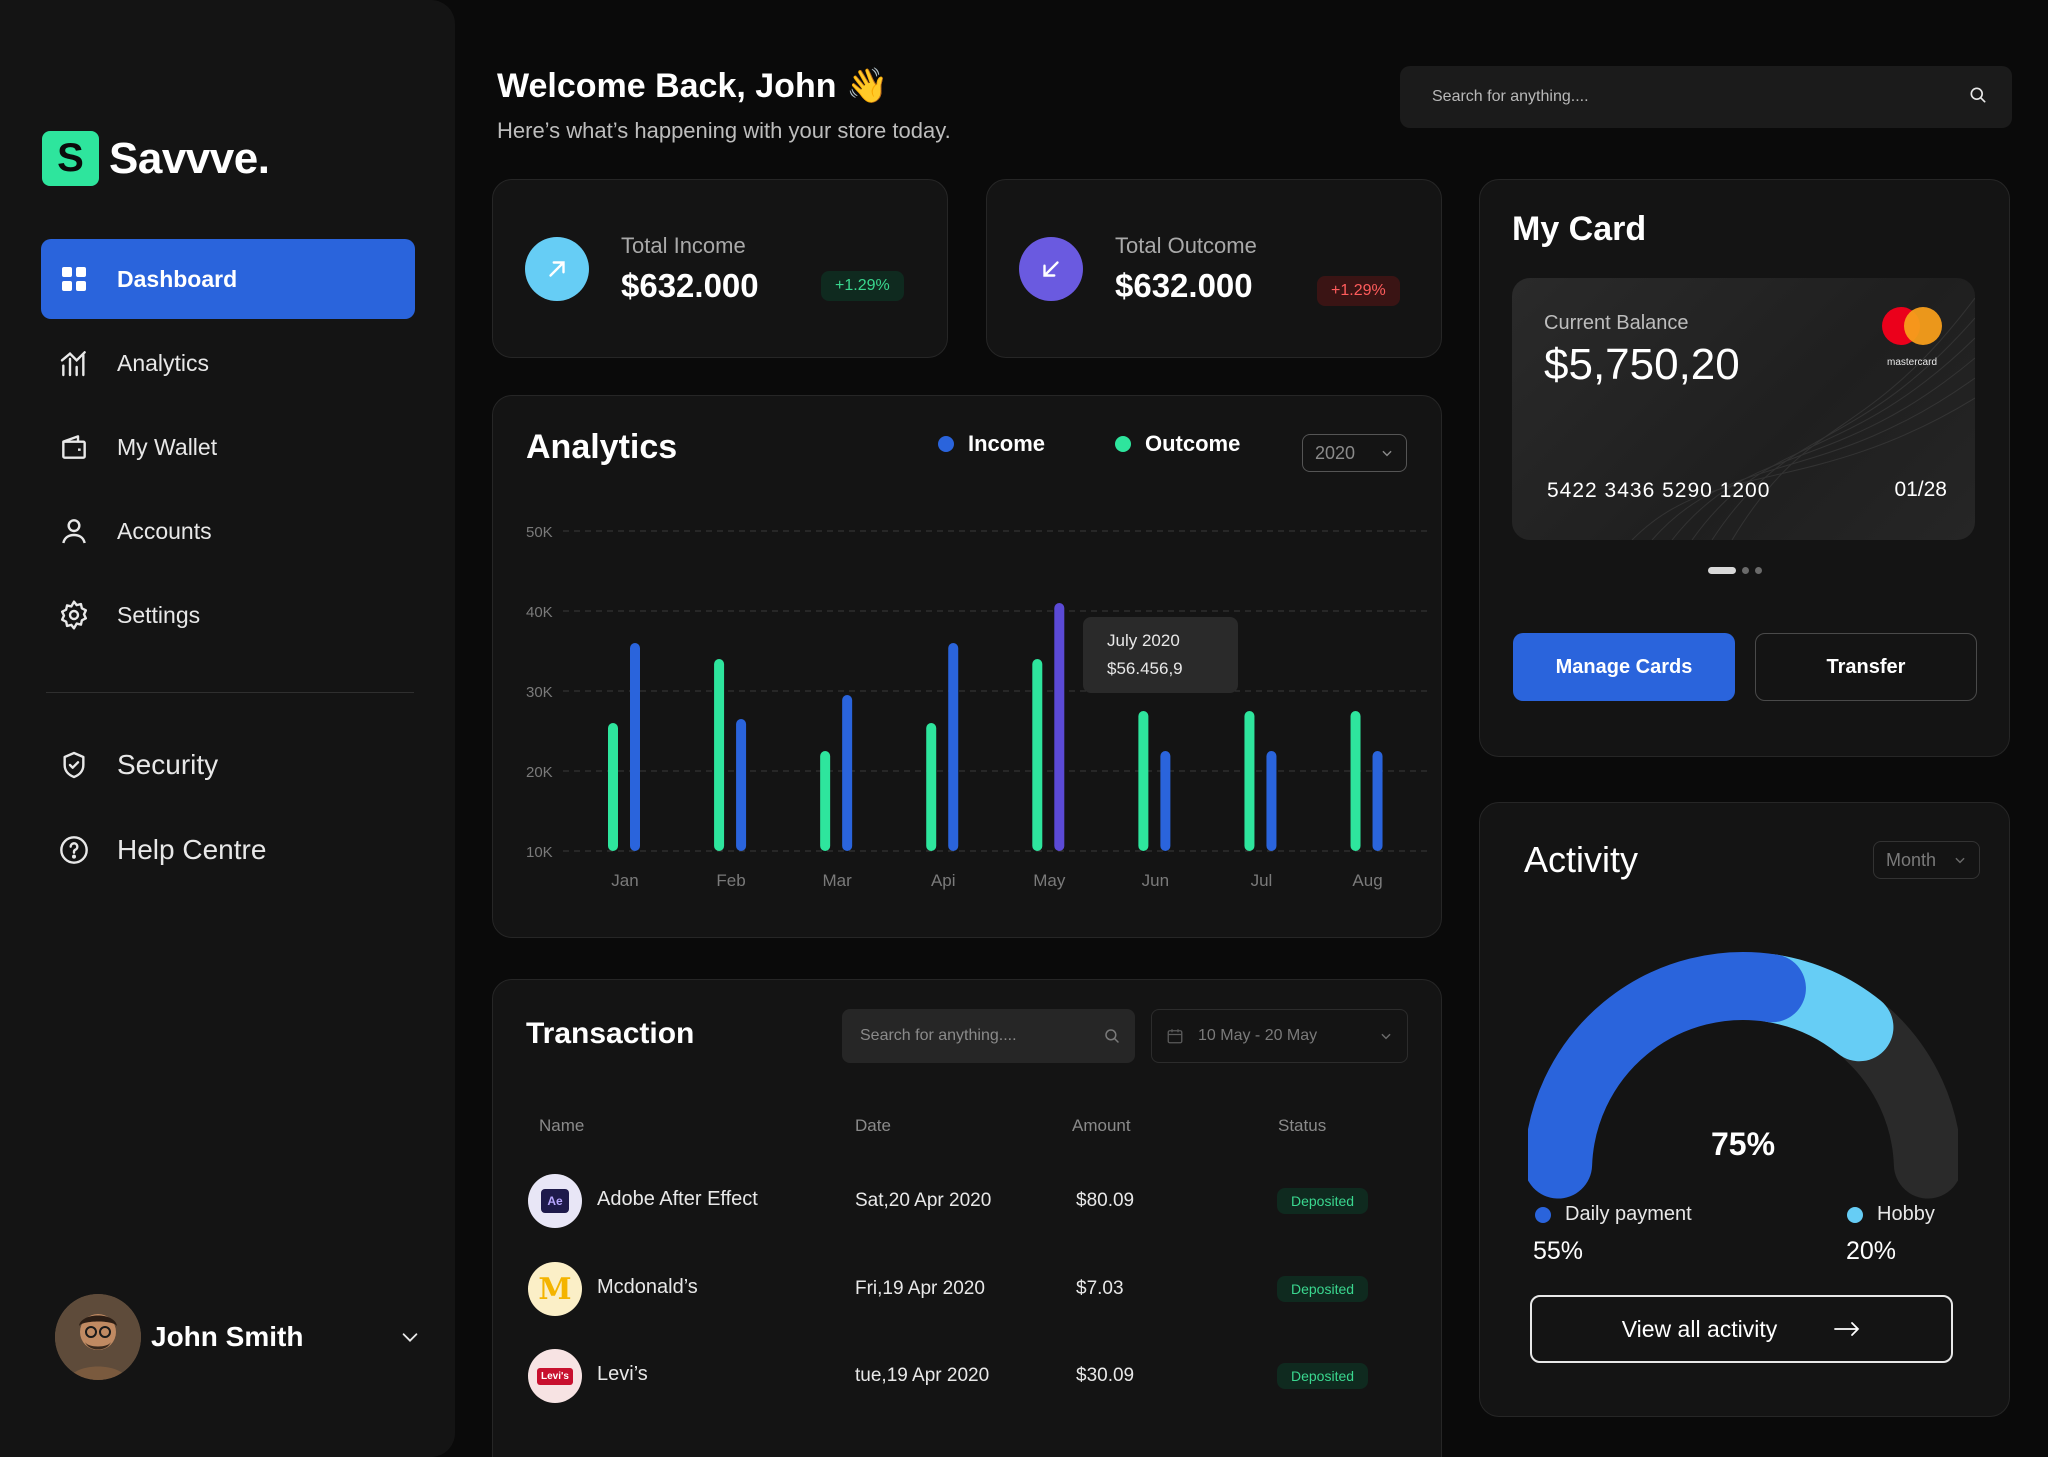  What do you see at coordinates (683, 245) in the screenshot?
I see `stat-label: Total Income` at bounding box center [683, 245].